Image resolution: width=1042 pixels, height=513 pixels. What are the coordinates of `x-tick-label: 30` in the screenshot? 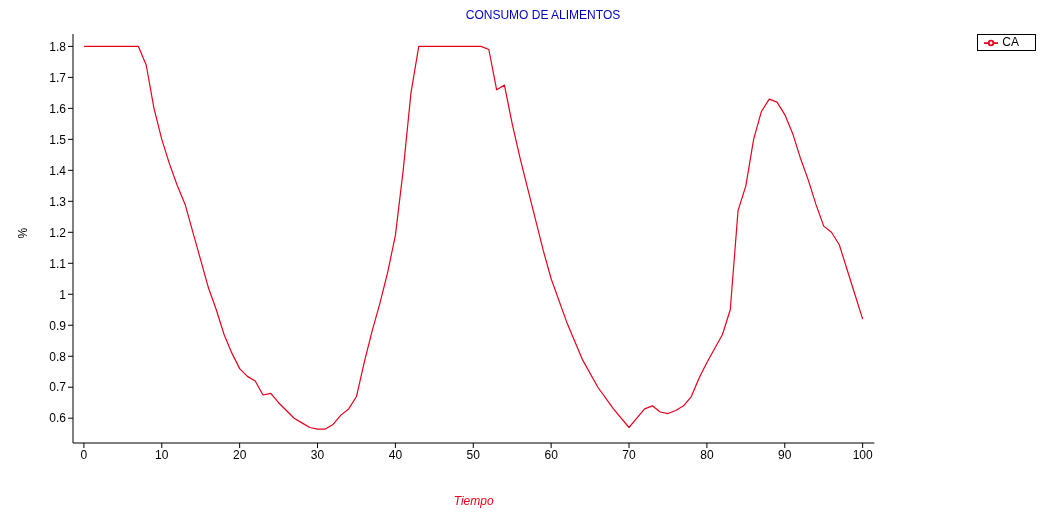 It's located at (317, 454).